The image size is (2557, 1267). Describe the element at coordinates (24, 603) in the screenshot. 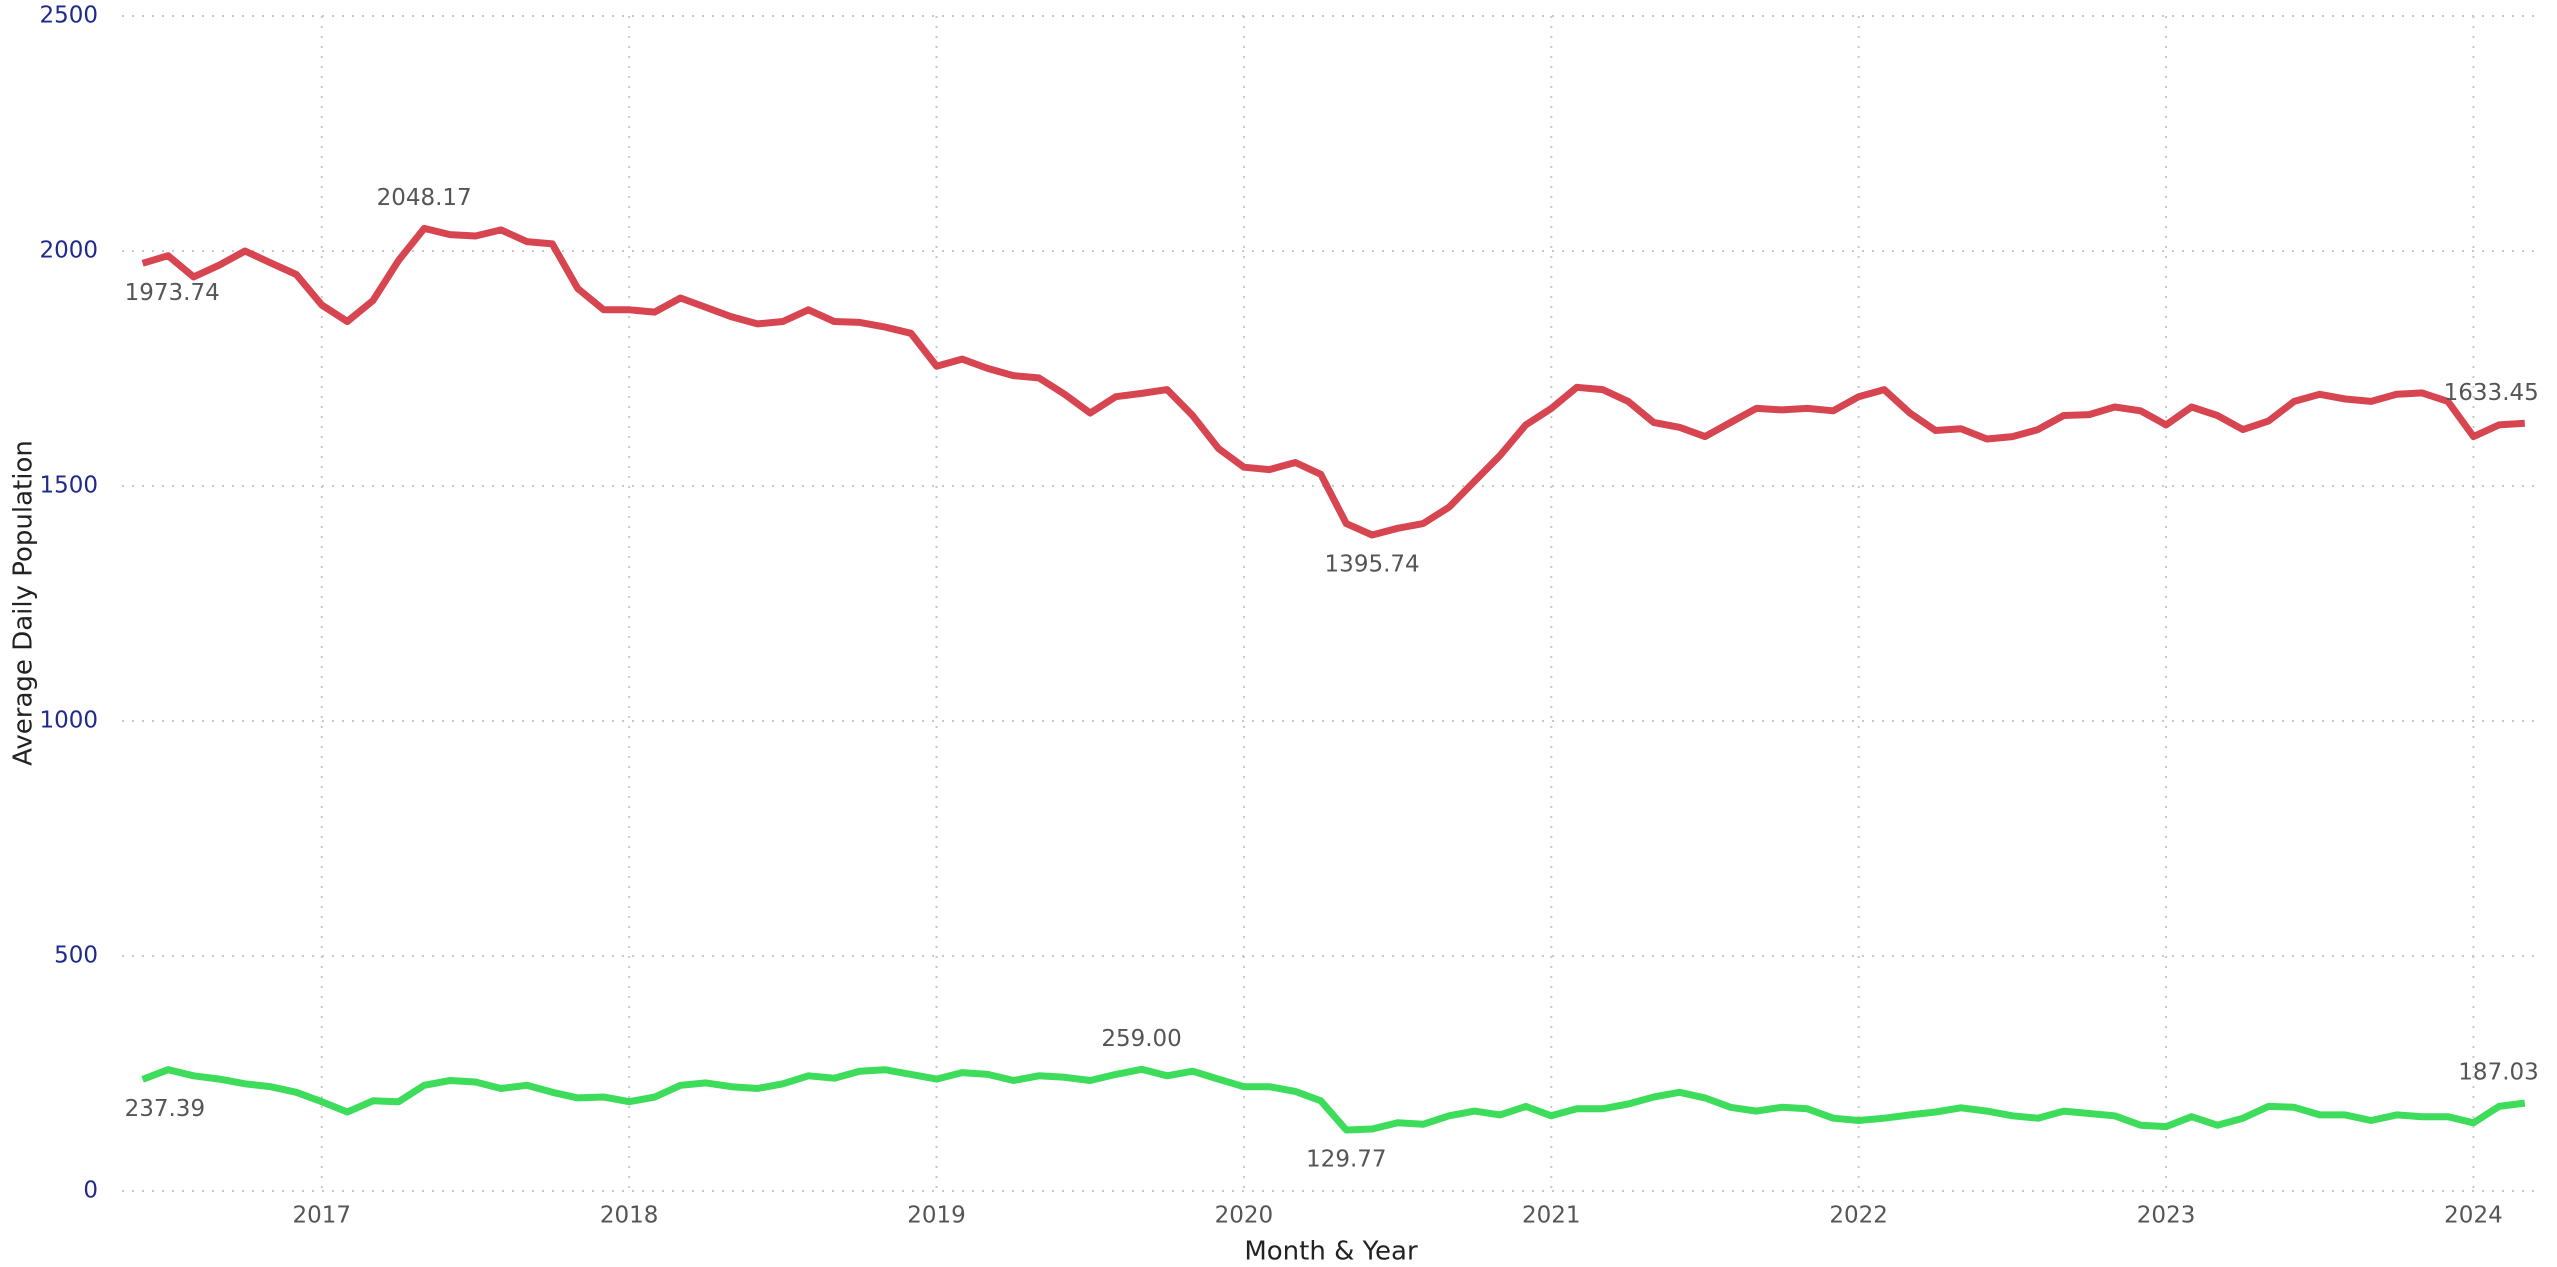

I see `y-axis-title: Average Daily Population` at that location.